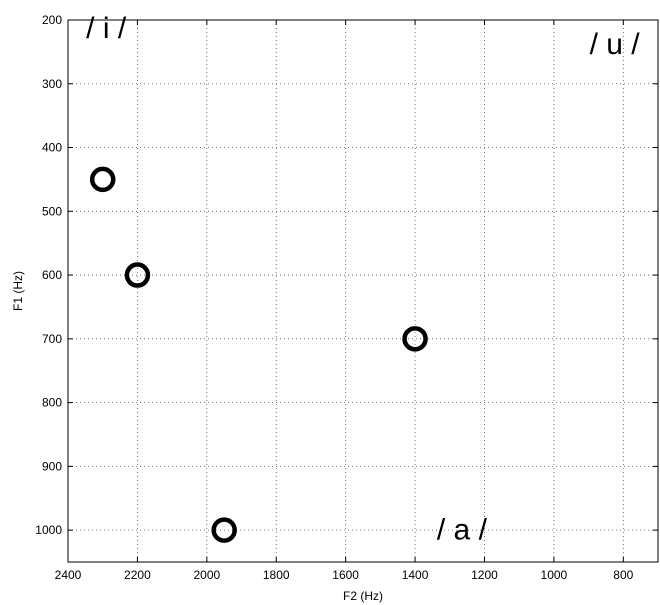  What do you see at coordinates (345, 575) in the screenshot?
I see `x-tick-label: 1600` at bounding box center [345, 575].